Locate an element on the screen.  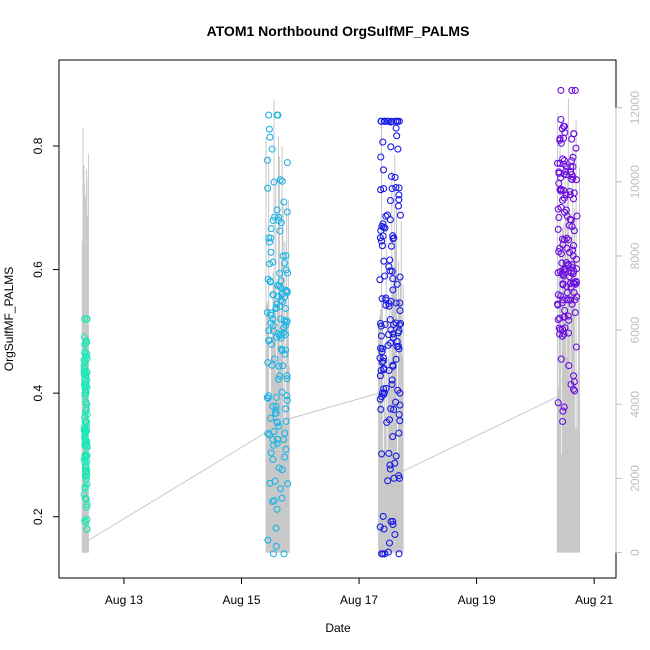
y2-tick-label: 6000 is located at coordinates (635, 329).